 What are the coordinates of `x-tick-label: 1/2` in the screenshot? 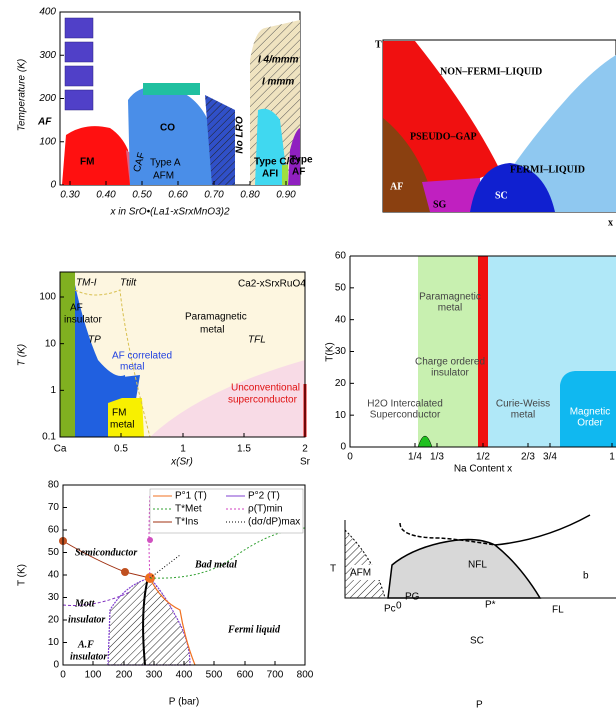 It's located at (483, 457).